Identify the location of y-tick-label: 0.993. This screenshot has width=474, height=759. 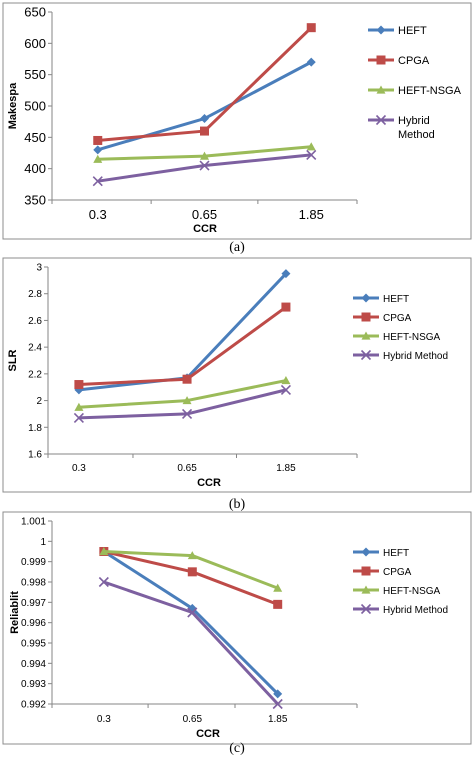
(33, 684).